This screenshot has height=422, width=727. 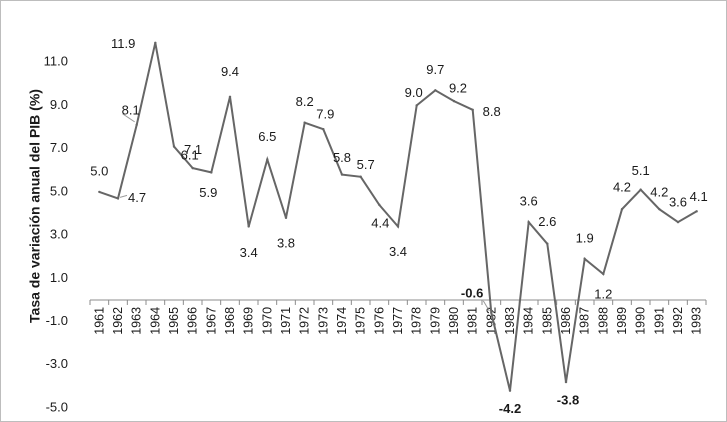 What do you see at coordinates (366, 164) in the screenshot?
I see `data-label: 5.7` at bounding box center [366, 164].